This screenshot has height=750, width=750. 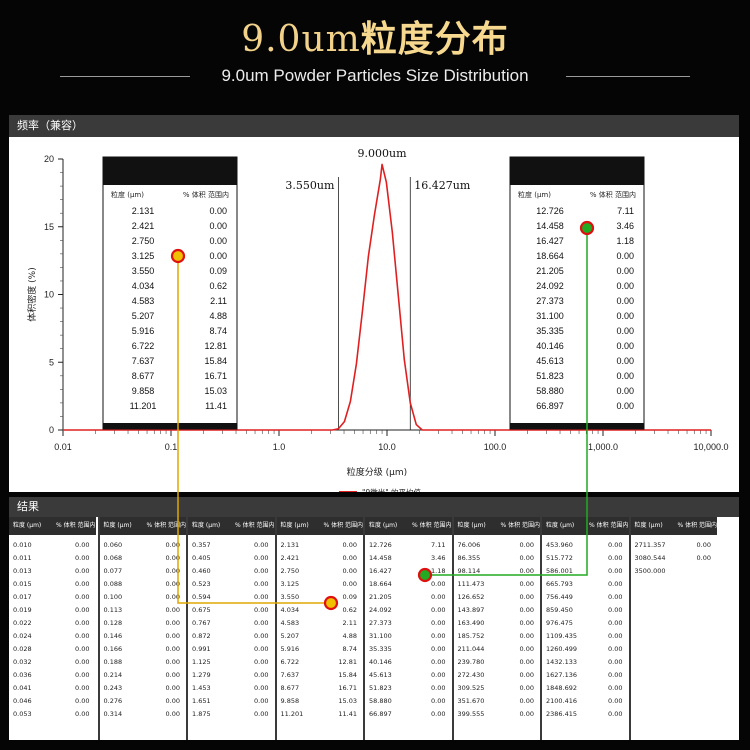 What do you see at coordinates (695, 571) in the screenshot?
I see `result-percent` at bounding box center [695, 571].